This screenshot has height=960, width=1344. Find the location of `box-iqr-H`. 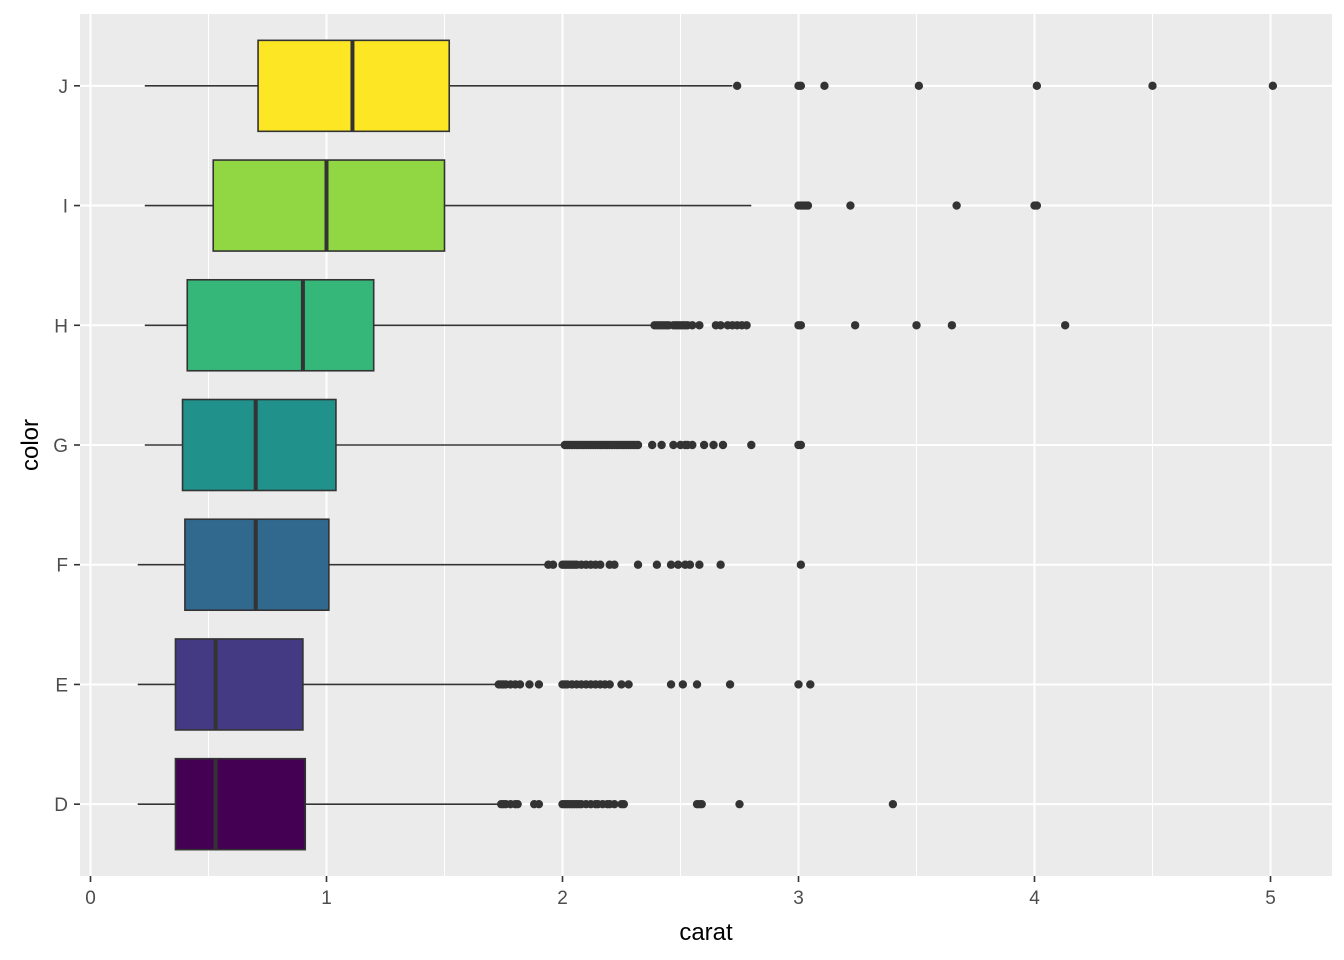

box-iqr-H is located at coordinates (280, 325).